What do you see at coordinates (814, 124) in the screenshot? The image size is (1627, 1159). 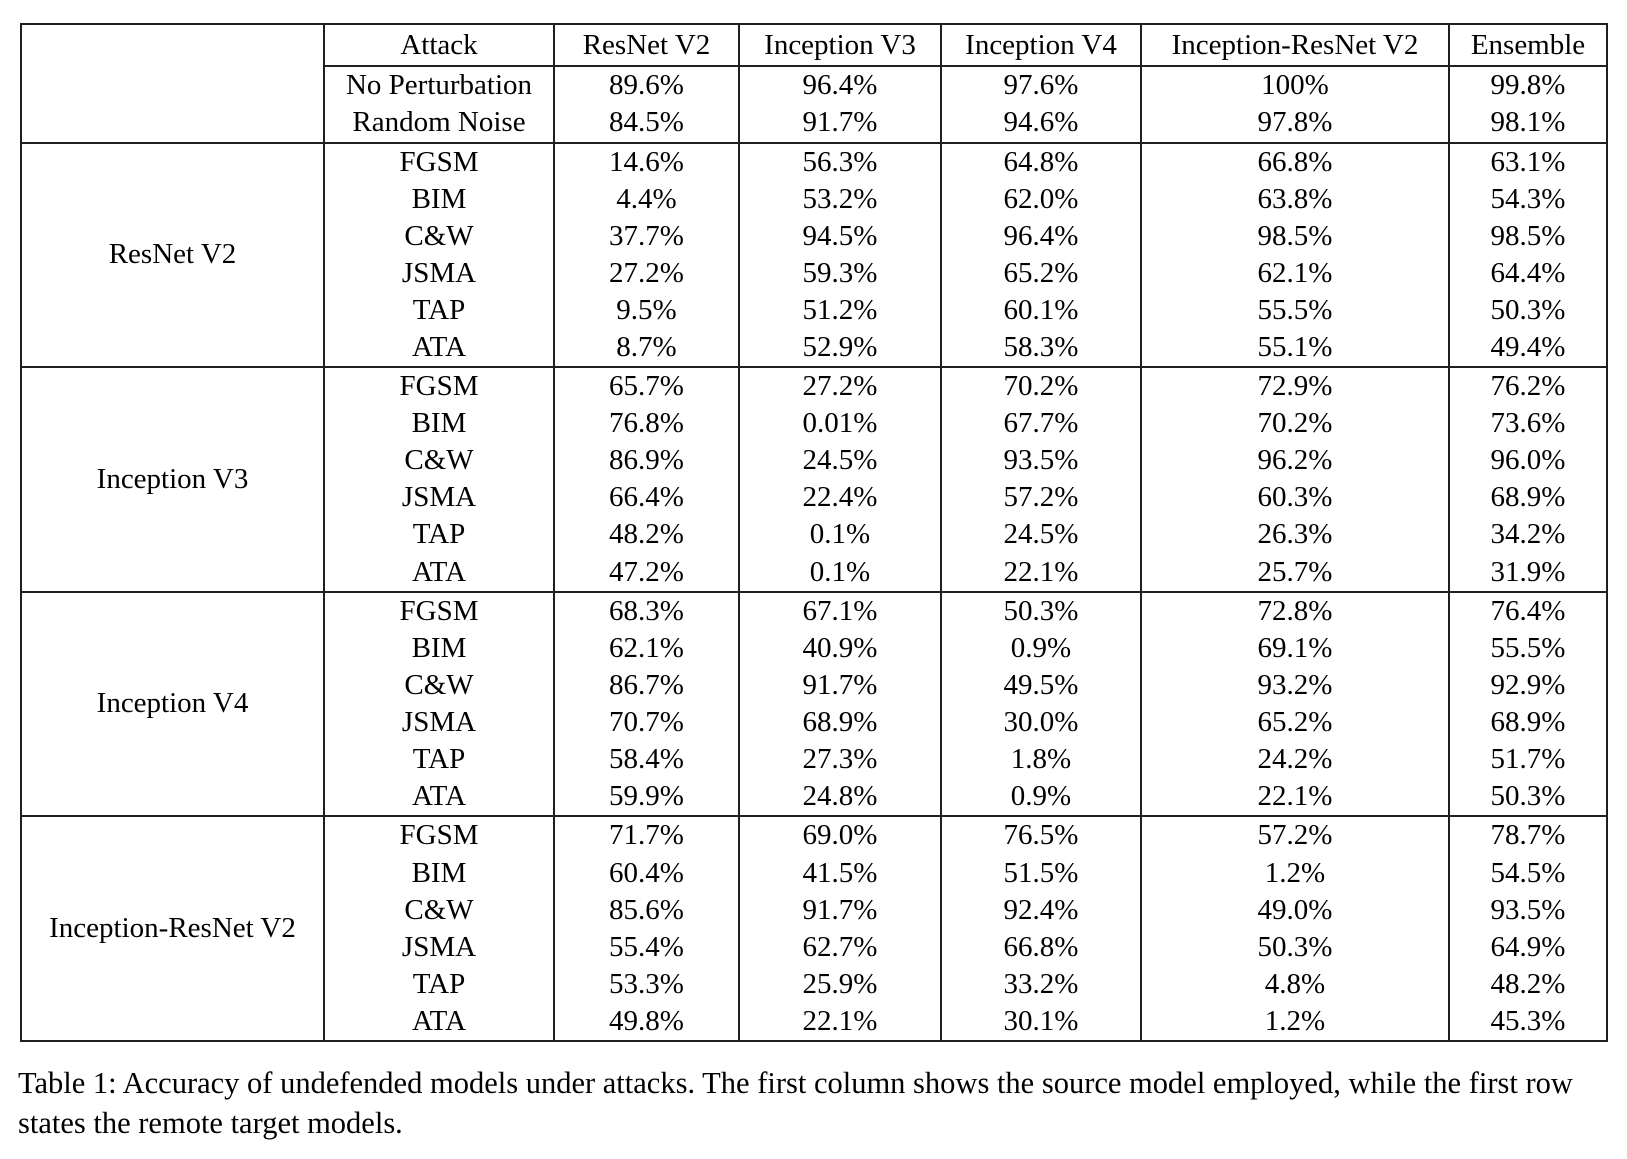 I see `baseline-row: Random Noise 84.5% 91.7% 94.6% 97.8% 98.1%` at bounding box center [814, 124].